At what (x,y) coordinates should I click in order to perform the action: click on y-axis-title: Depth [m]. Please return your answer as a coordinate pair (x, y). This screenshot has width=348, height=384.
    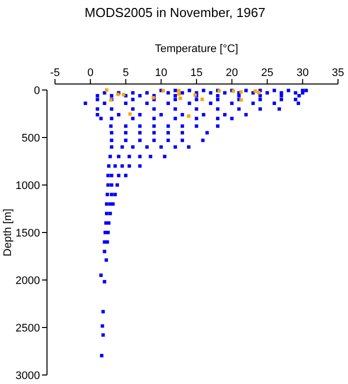
    Looking at the image, I should click on (8, 232).